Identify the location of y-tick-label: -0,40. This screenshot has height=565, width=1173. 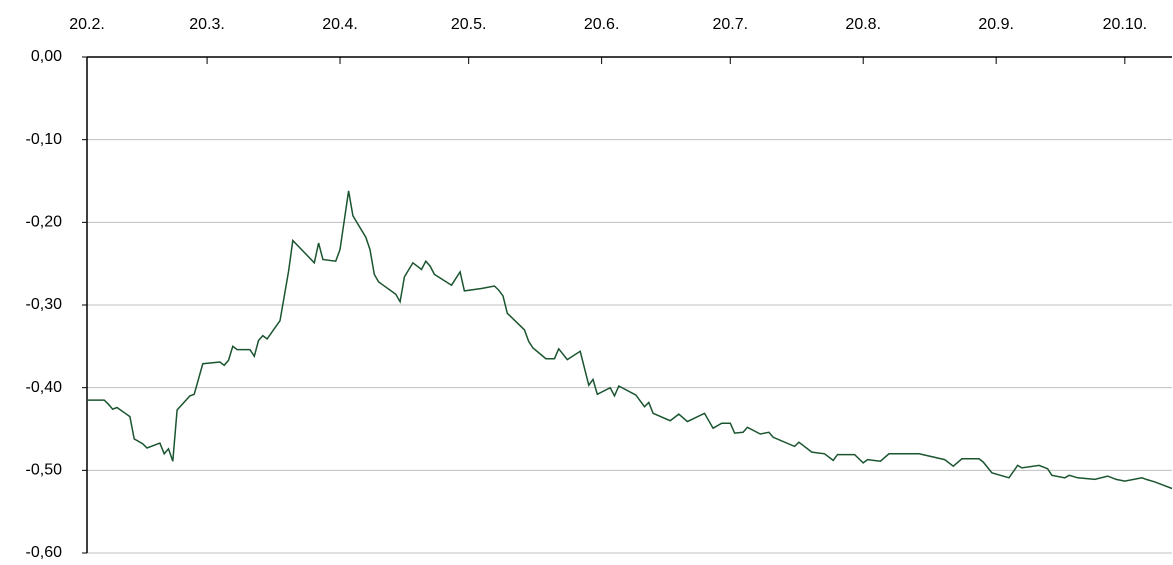
(44, 387).